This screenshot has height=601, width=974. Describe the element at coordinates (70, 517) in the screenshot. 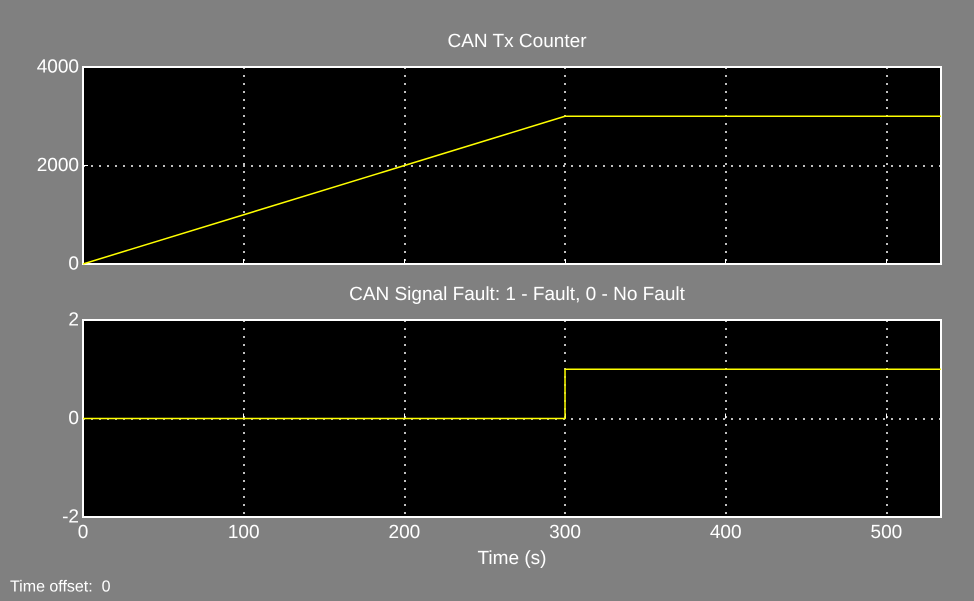

I see `y-tick-label: -2` at that location.